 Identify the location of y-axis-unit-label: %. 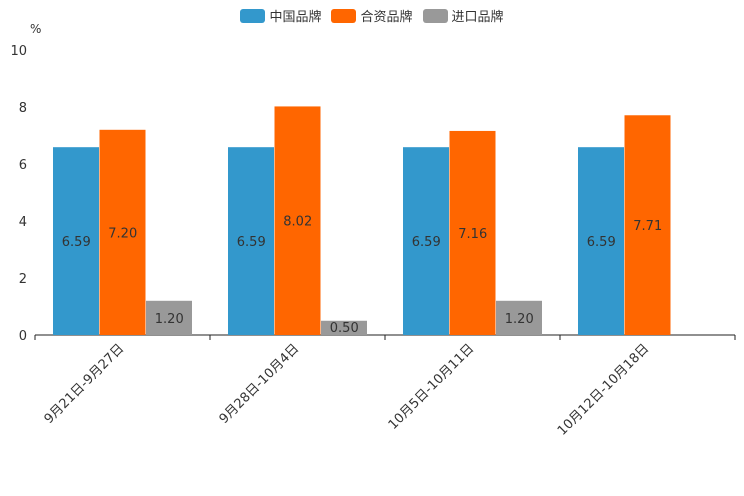
(35, 29).